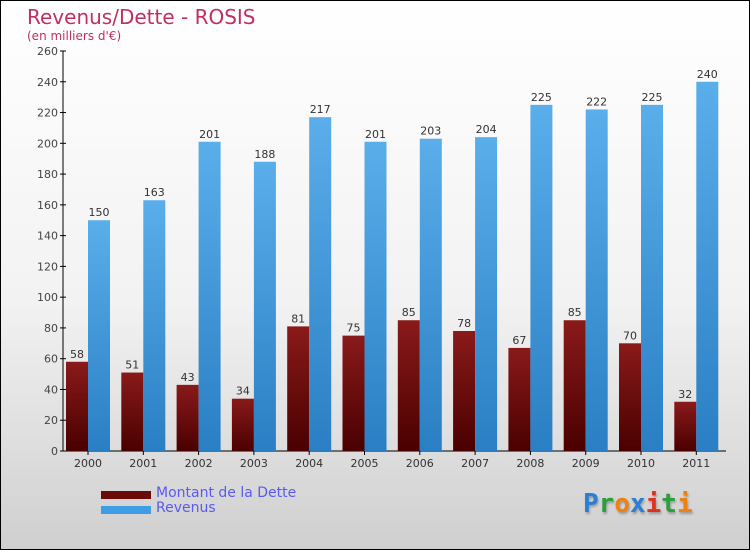 This screenshot has width=750, height=550. Describe the element at coordinates (464, 323) in the screenshot. I see `debt-value-label: 78` at that location.